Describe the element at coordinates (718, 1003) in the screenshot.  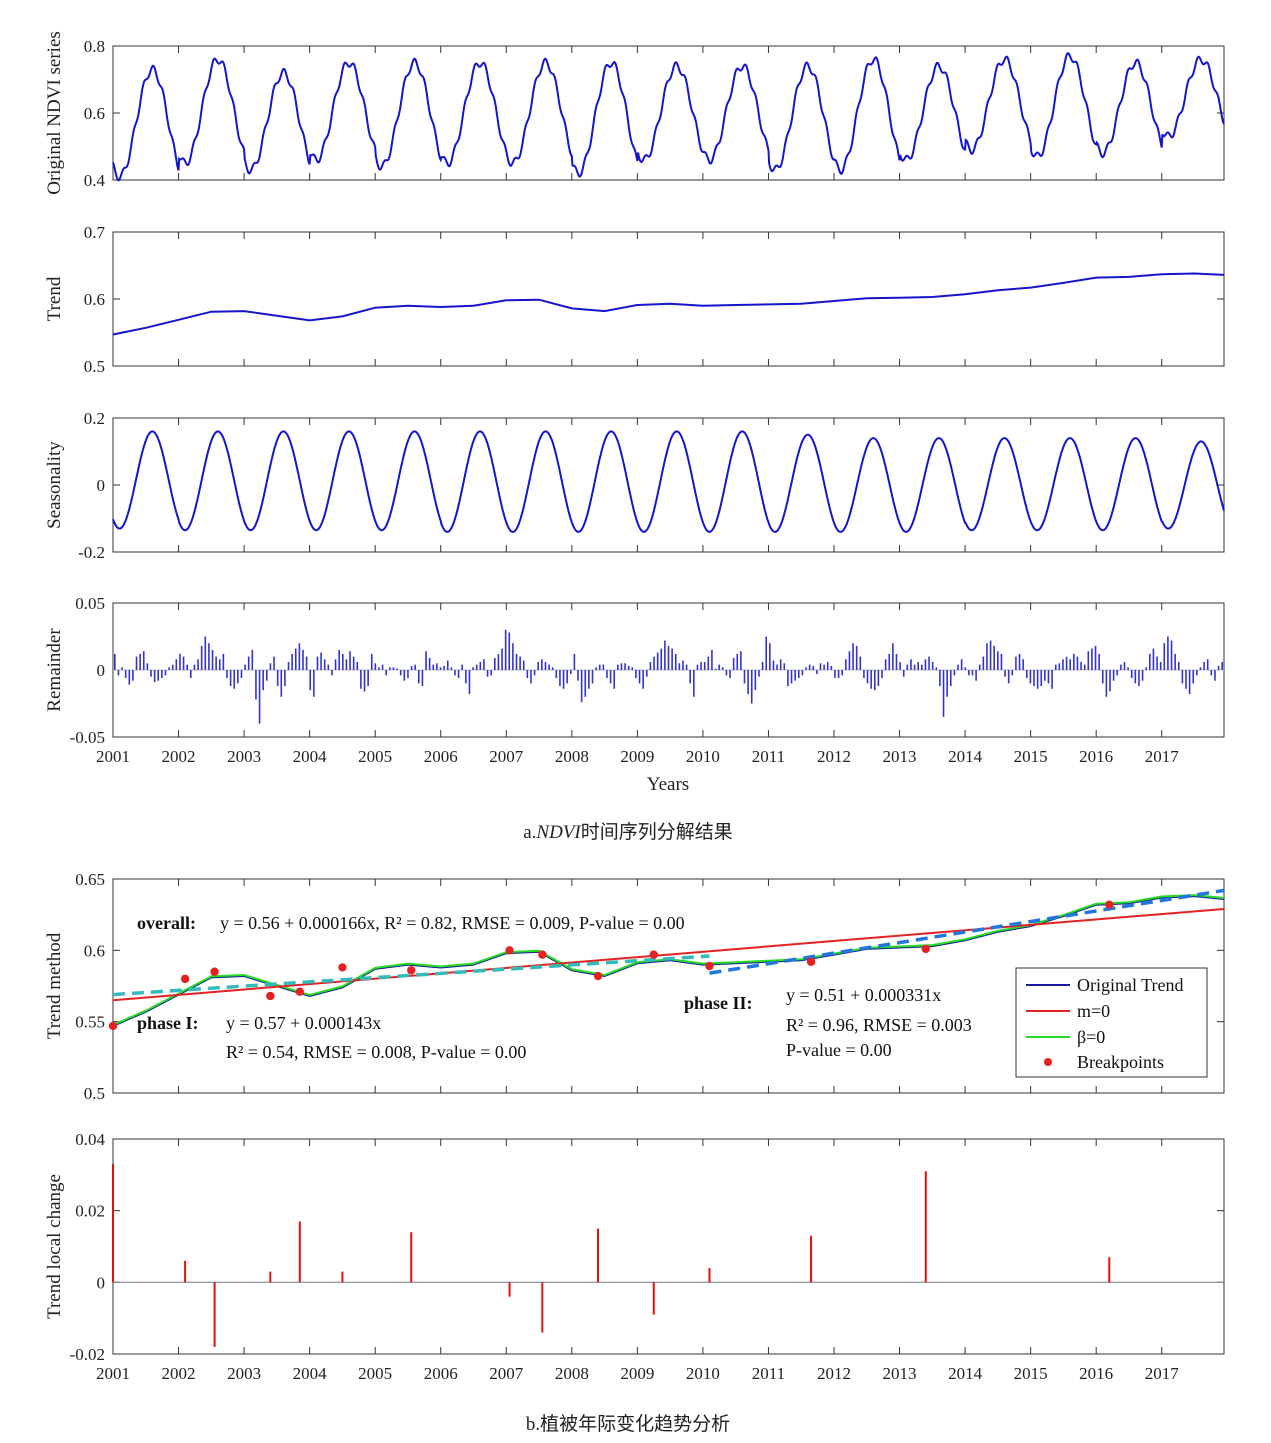
I see `phase2-label: phase II:` at that location.